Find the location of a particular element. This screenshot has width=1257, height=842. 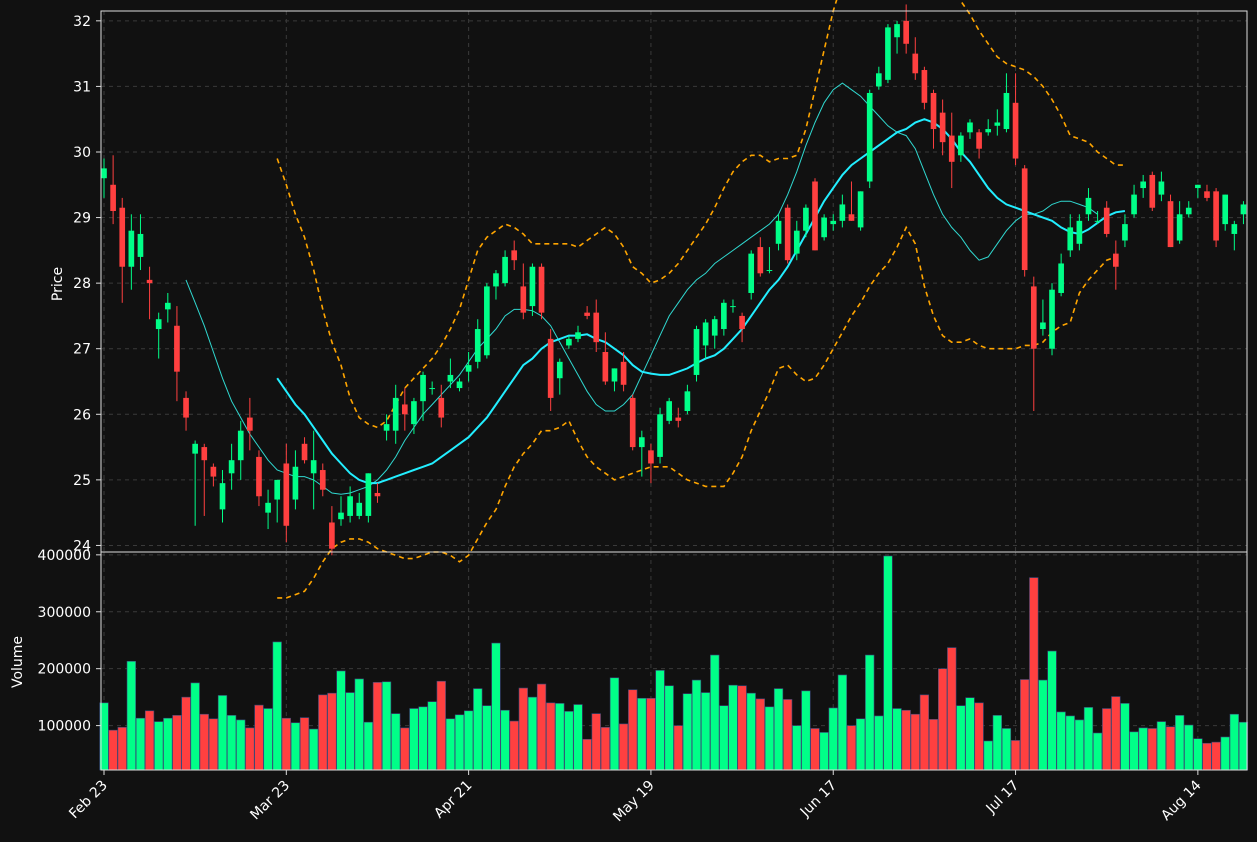

volume-tick-label: 400000 is located at coordinates (64, 556).